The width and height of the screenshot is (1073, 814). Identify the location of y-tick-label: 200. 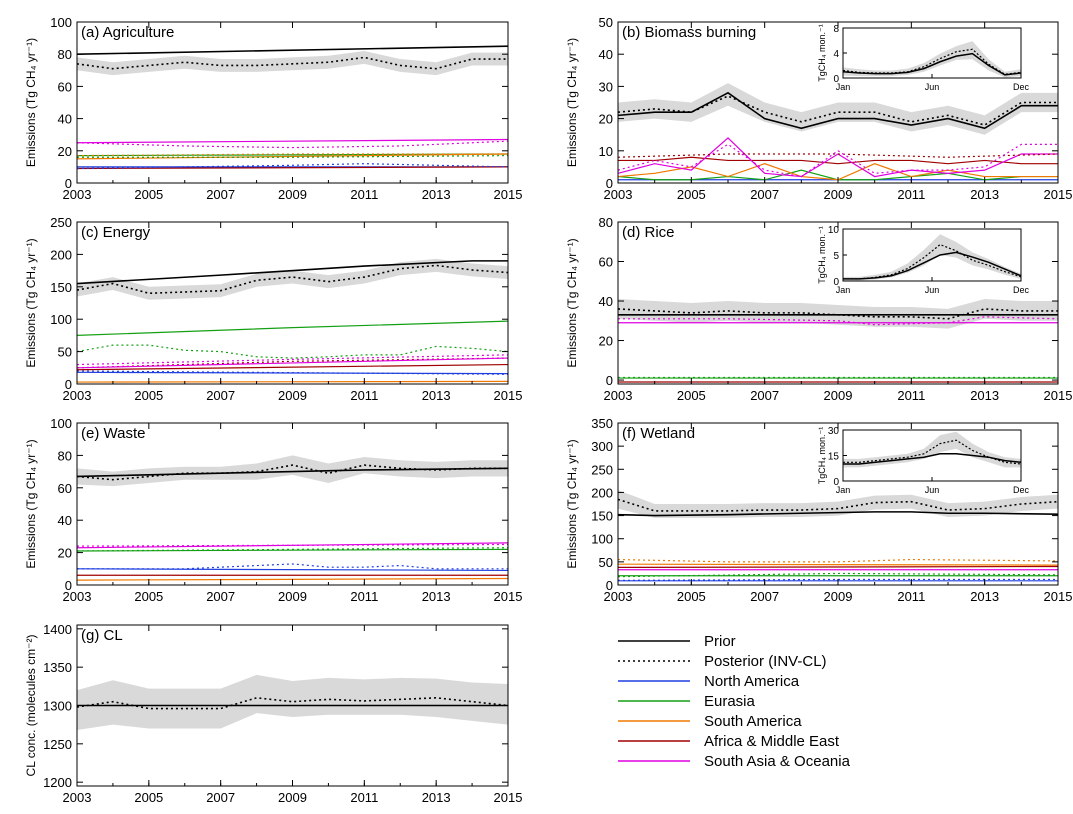
(61, 254).